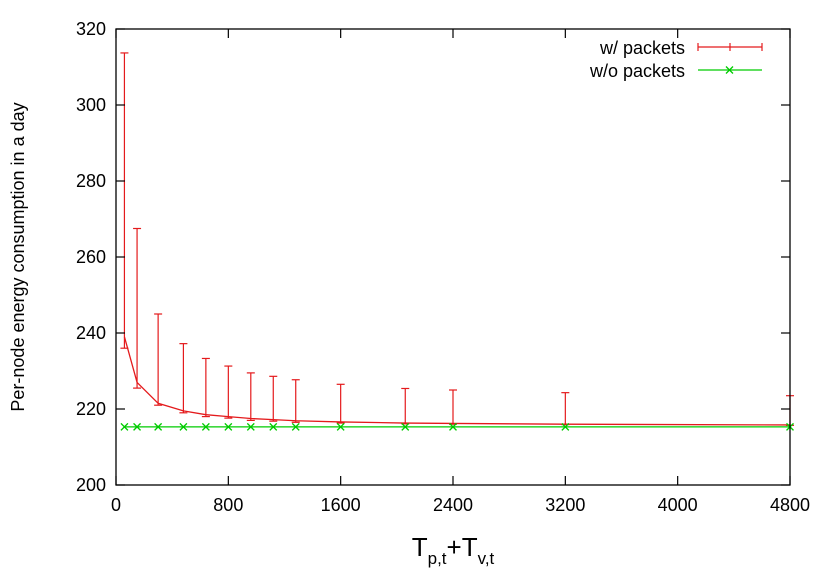 The width and height of the screenshot is (830, 581). Describe the element at coordinates (454, 547) in the screenshot. I see `x-axis-label-part: +` at that location.